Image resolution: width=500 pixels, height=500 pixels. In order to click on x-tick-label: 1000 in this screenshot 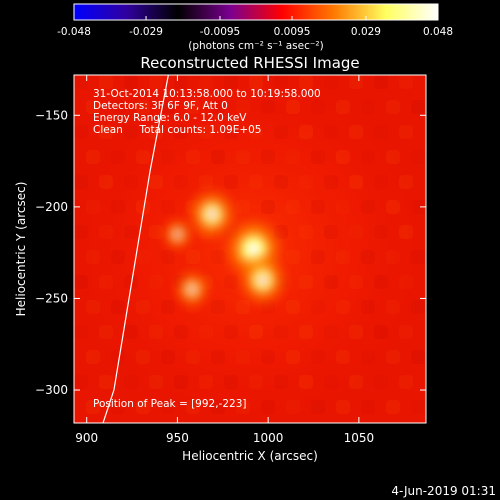, I will do `click(268, 438)`.